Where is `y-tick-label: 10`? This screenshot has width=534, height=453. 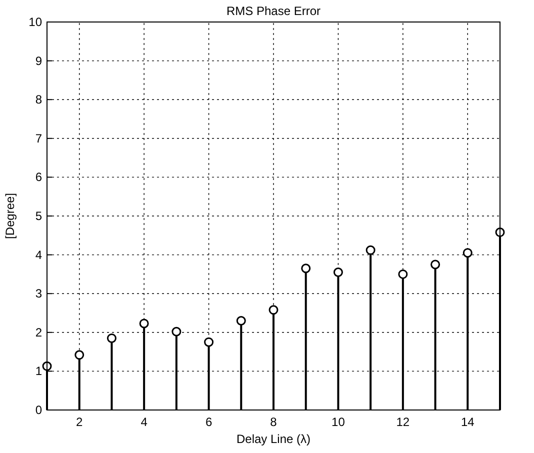
y-tick-label: 10 is located at coordinates (35, 22).